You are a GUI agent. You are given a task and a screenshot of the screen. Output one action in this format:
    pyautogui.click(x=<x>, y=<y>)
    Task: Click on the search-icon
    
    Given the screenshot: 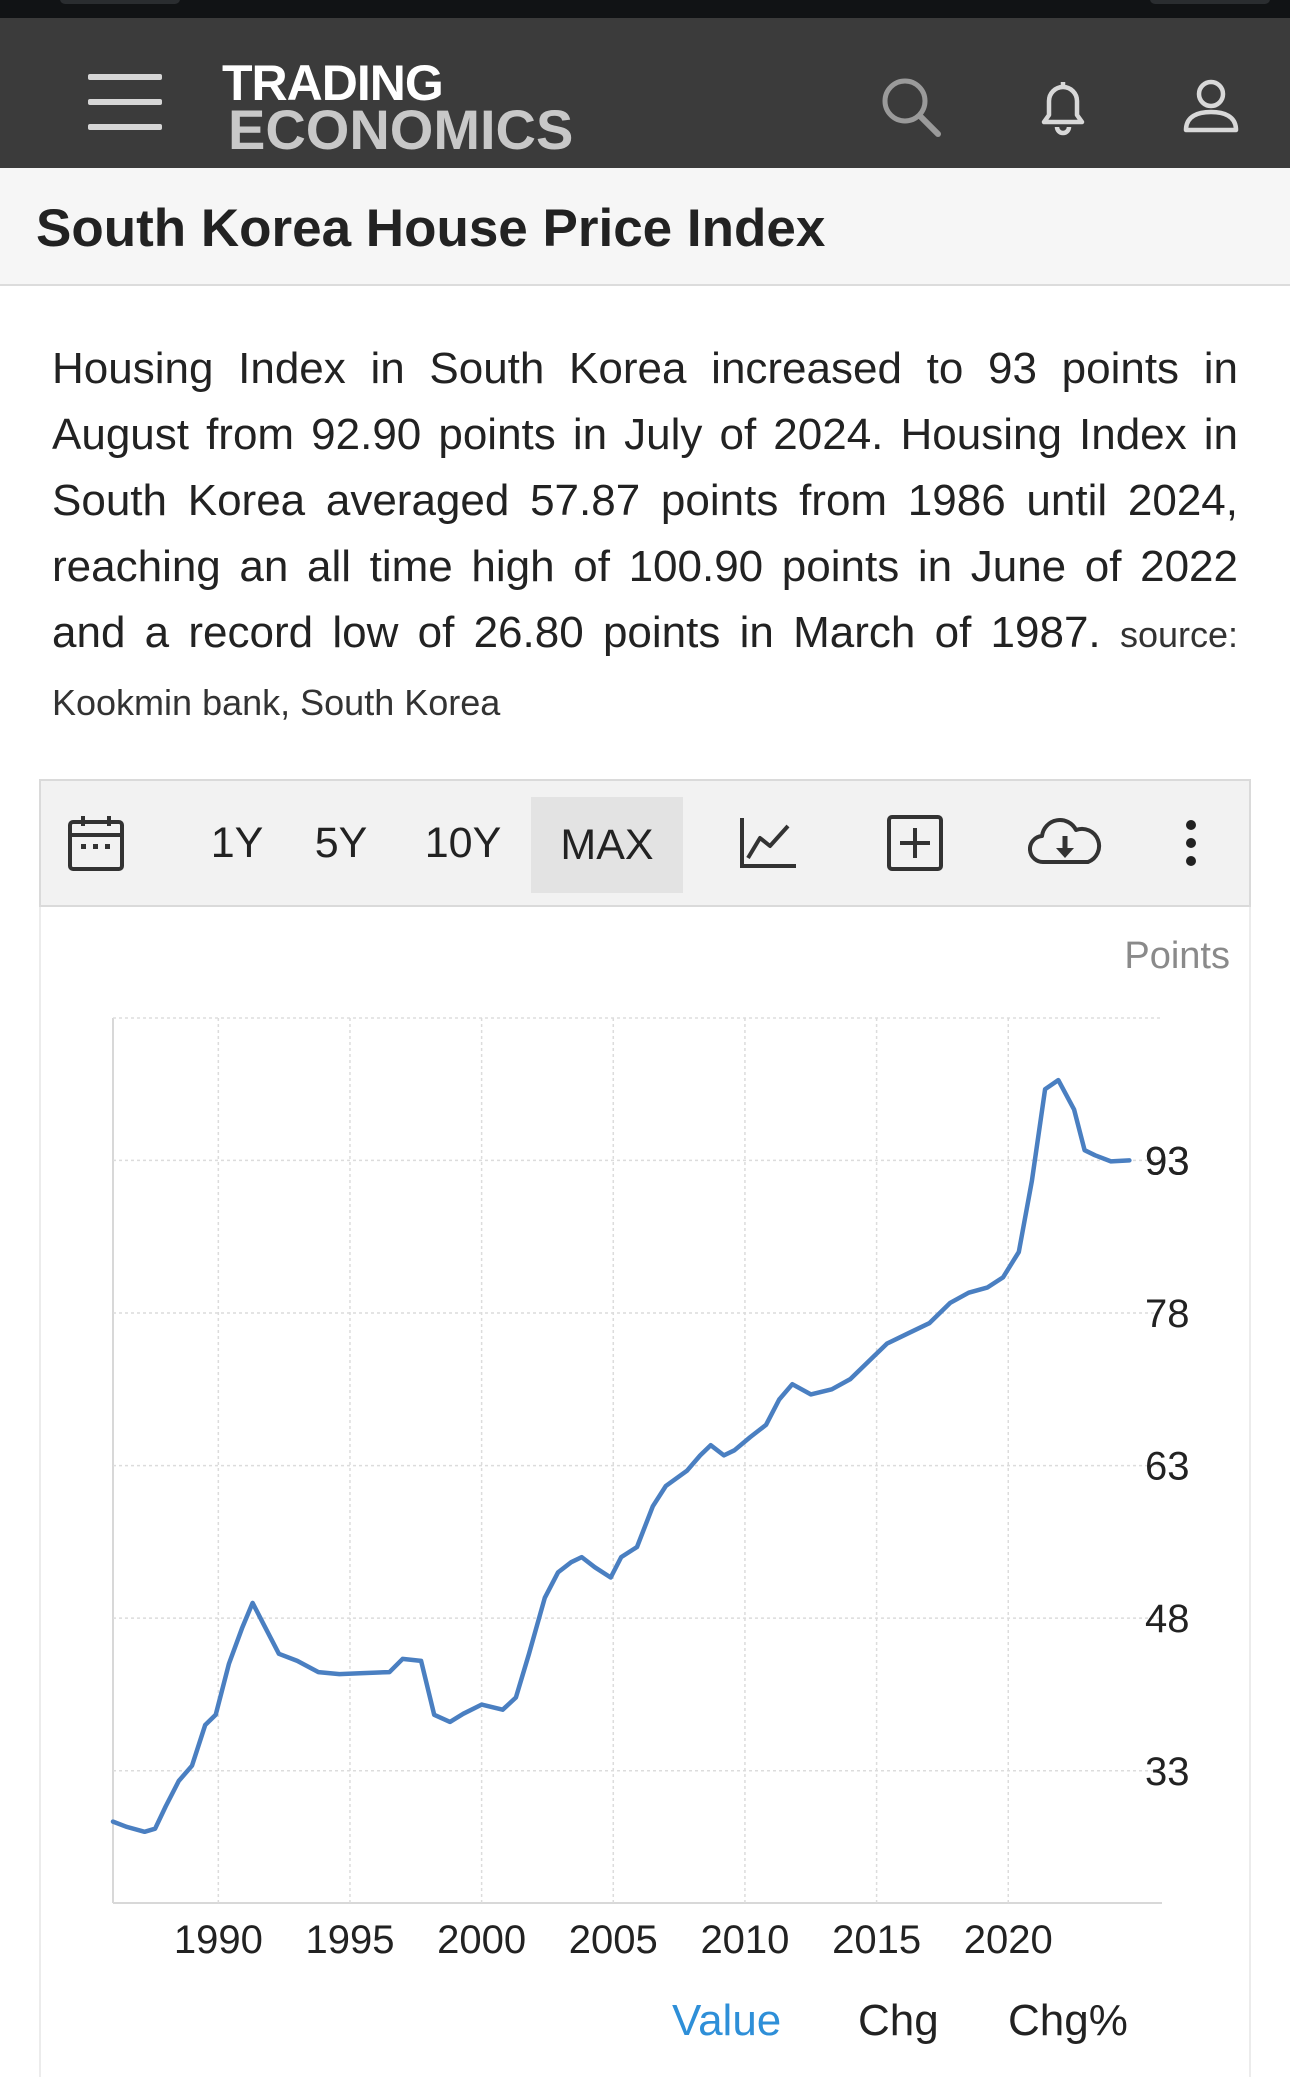 What is the action you would take?
    pyautogui.click(x=911, y=107)
    